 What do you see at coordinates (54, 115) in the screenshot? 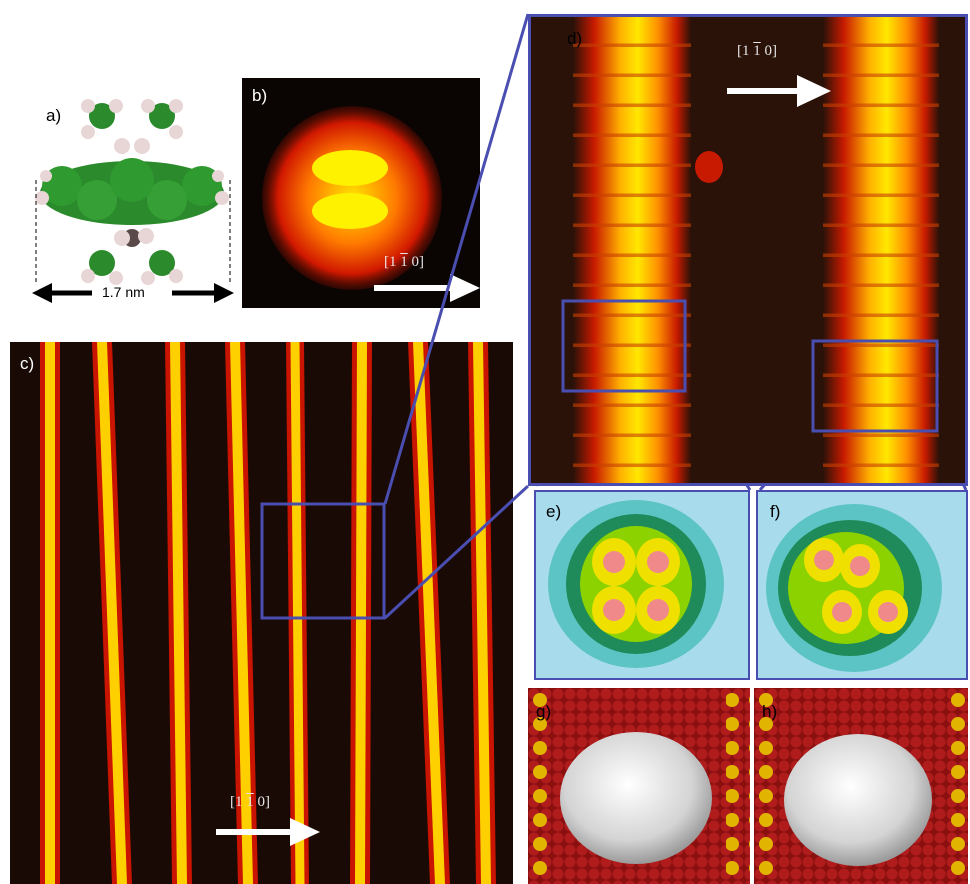
I see `panel-a-label: a)` at bounding box center [54, 115].